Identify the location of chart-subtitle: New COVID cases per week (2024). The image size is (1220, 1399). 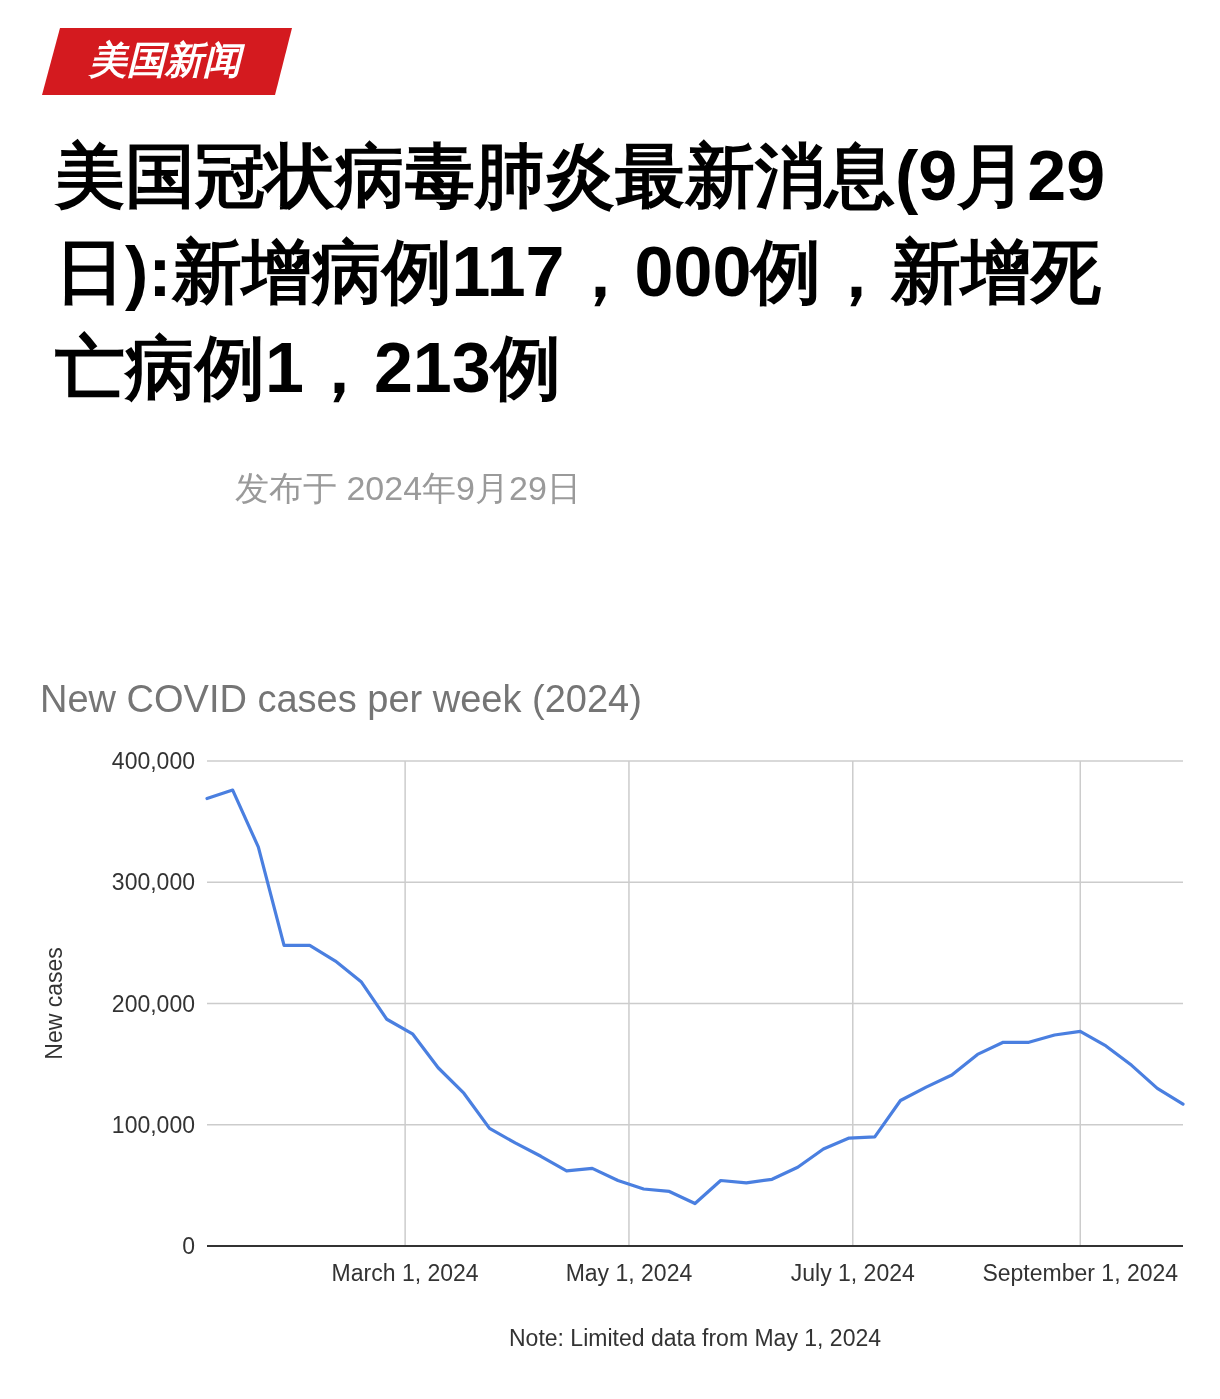
(341, 699).